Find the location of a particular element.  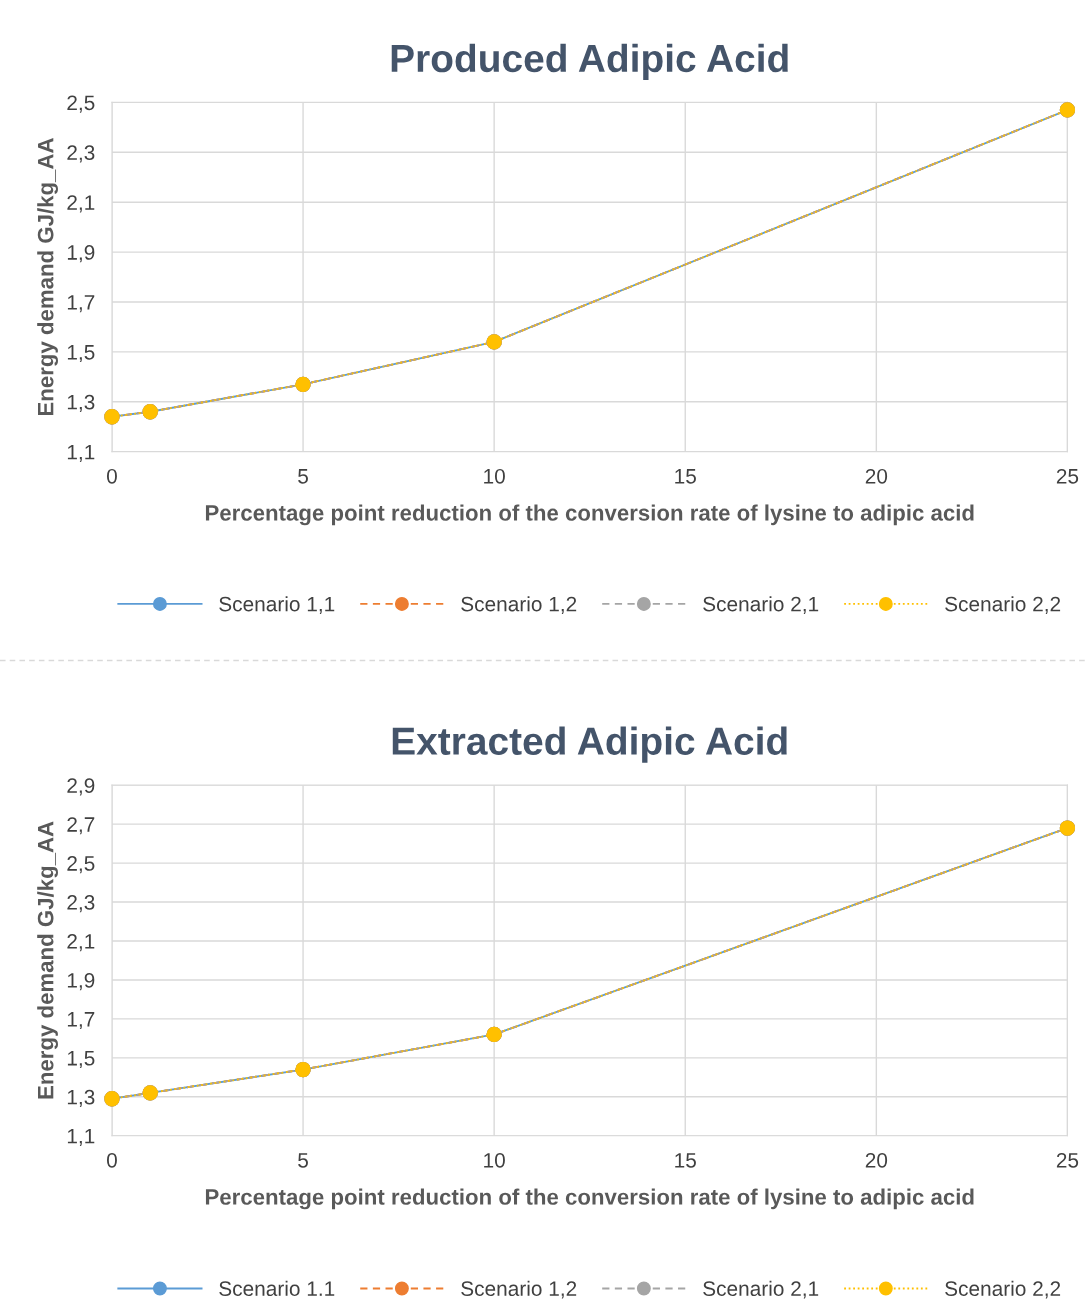

chart-title: Produced Adipic Acid is located at coordinates (589, 61).